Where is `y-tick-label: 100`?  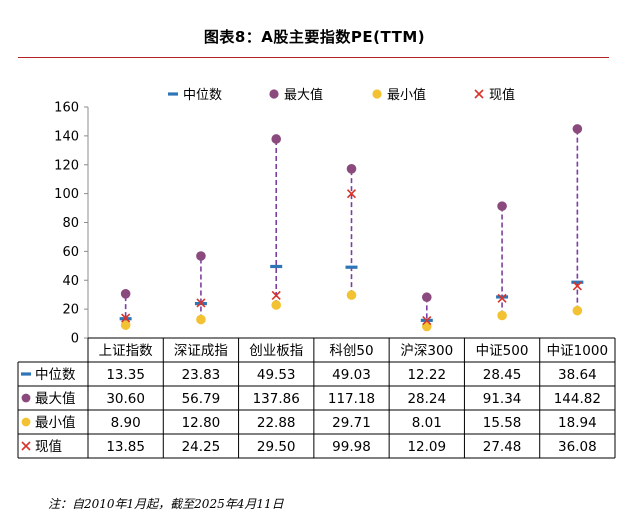 y-tick-label: 100 is located at coordinates (66, 194).